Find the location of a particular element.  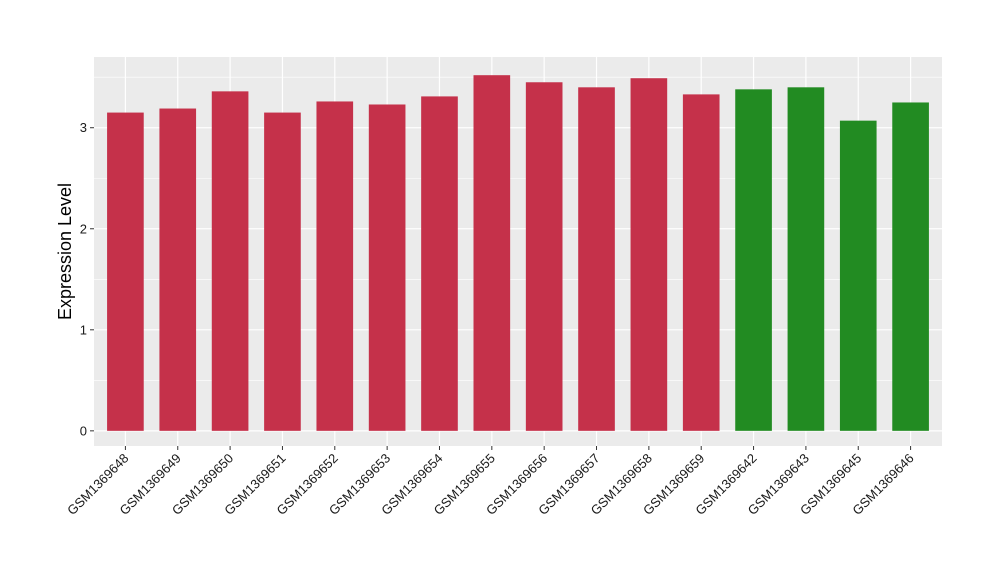

y-tick-label: 3 is located at coordinates (83, 127).